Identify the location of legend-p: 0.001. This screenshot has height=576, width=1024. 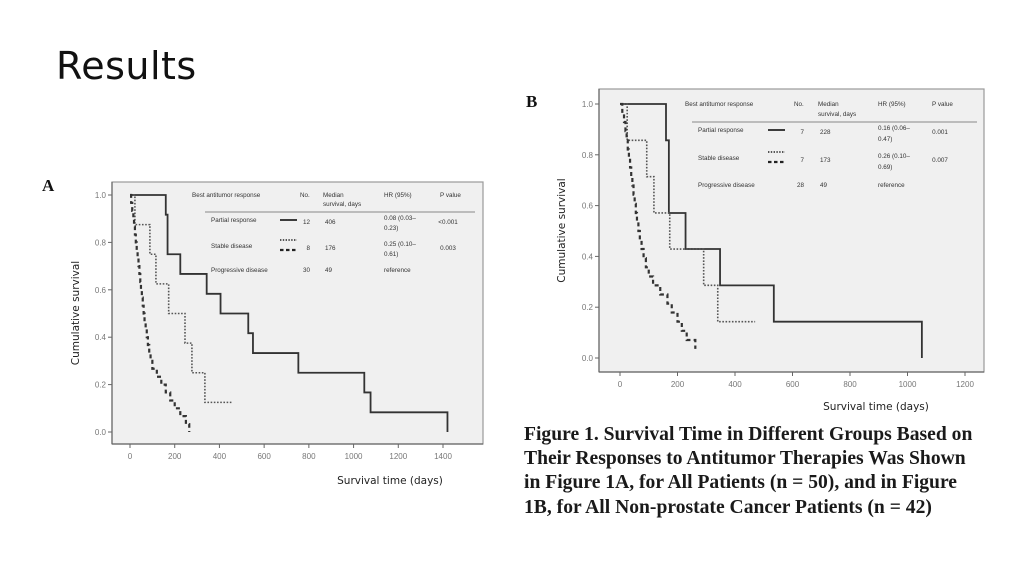
(940, 132).